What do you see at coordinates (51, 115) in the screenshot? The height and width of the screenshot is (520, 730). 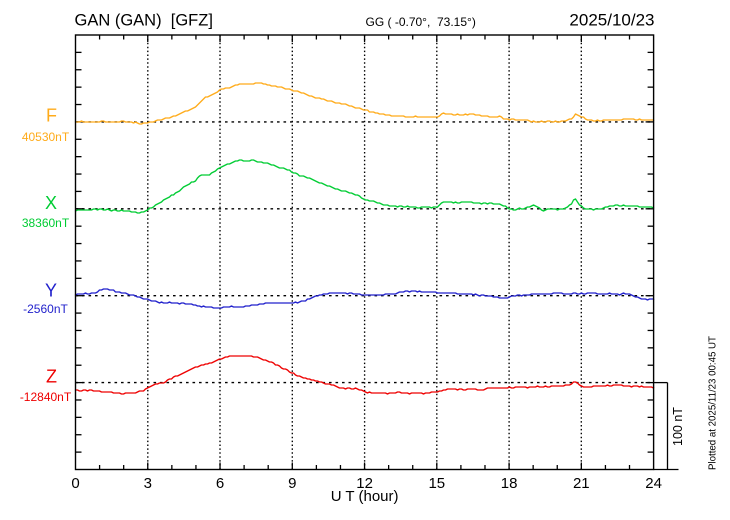 I see `svg-text: F` at bounding box center [51, 115].